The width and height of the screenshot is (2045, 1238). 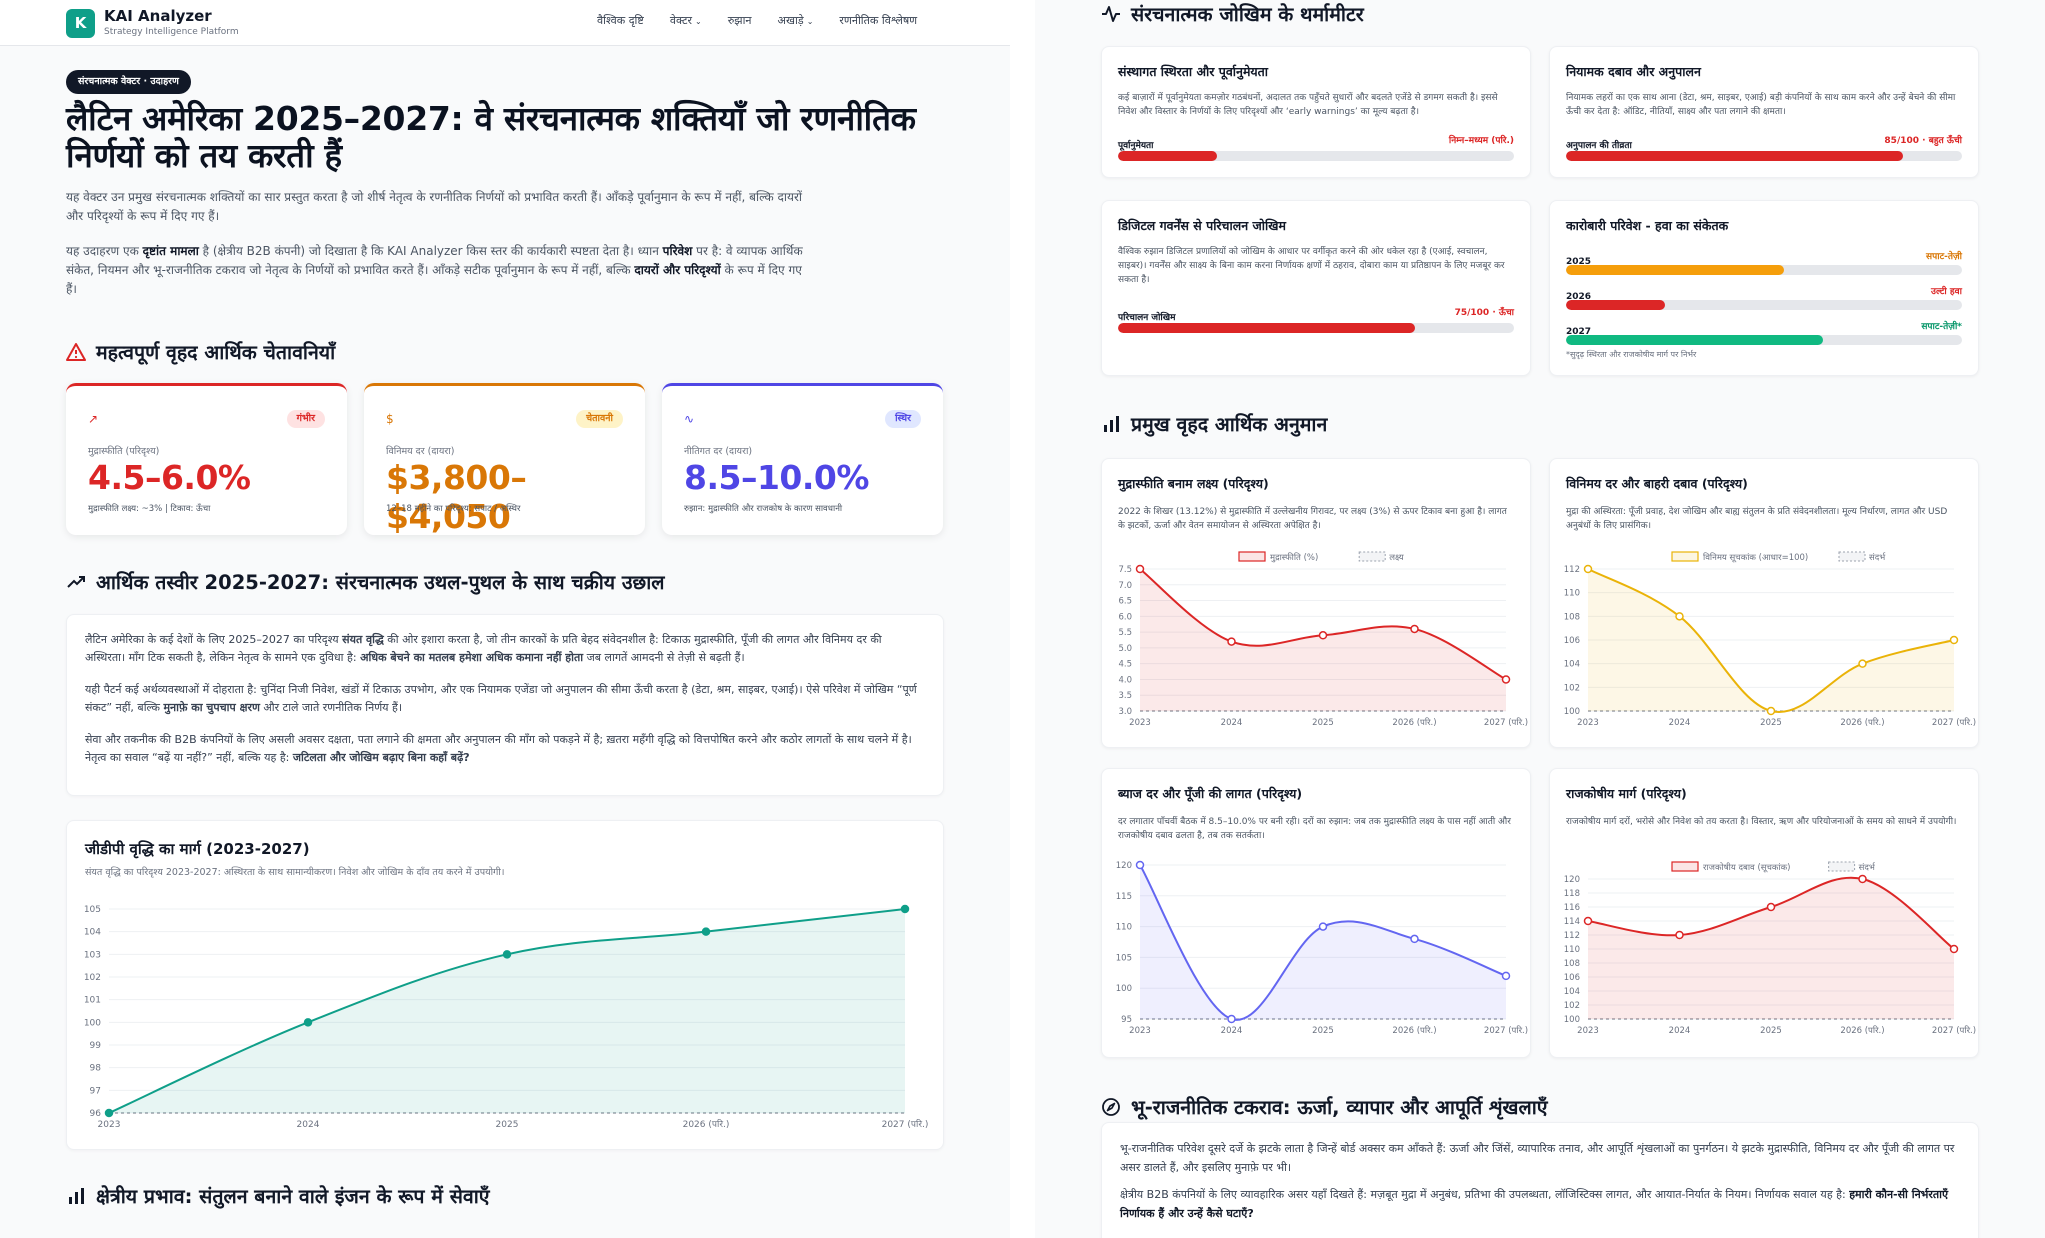 I want to click on nav-label: वैश्विक दृष्टि, so click(x=620, y=20).